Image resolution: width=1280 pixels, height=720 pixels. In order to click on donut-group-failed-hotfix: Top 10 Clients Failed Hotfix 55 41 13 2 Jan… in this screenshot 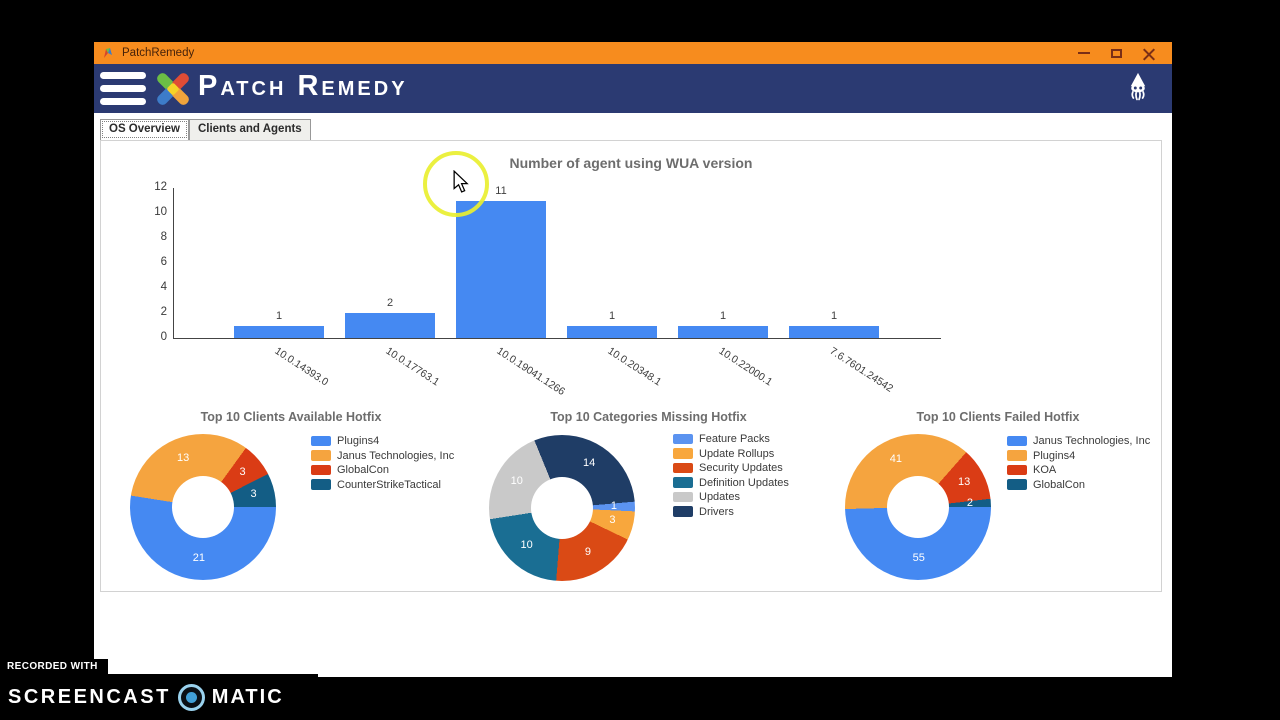, I will do `click(998, 498)`.